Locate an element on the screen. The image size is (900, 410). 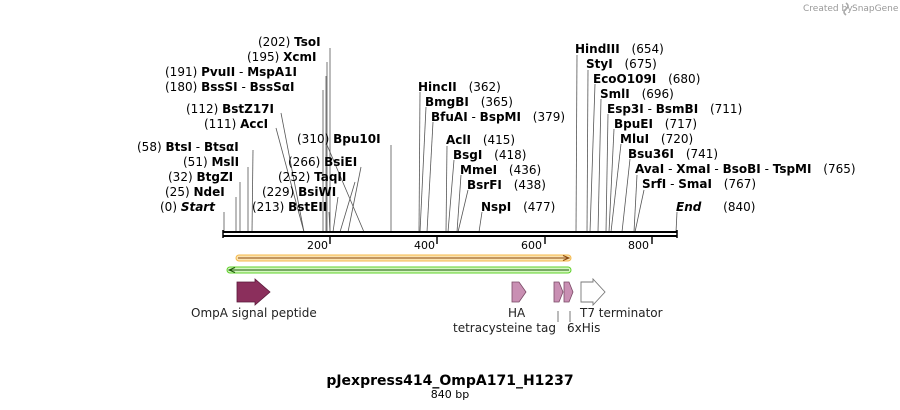
feature-arrow-ha is located at coordinates (519, 292).